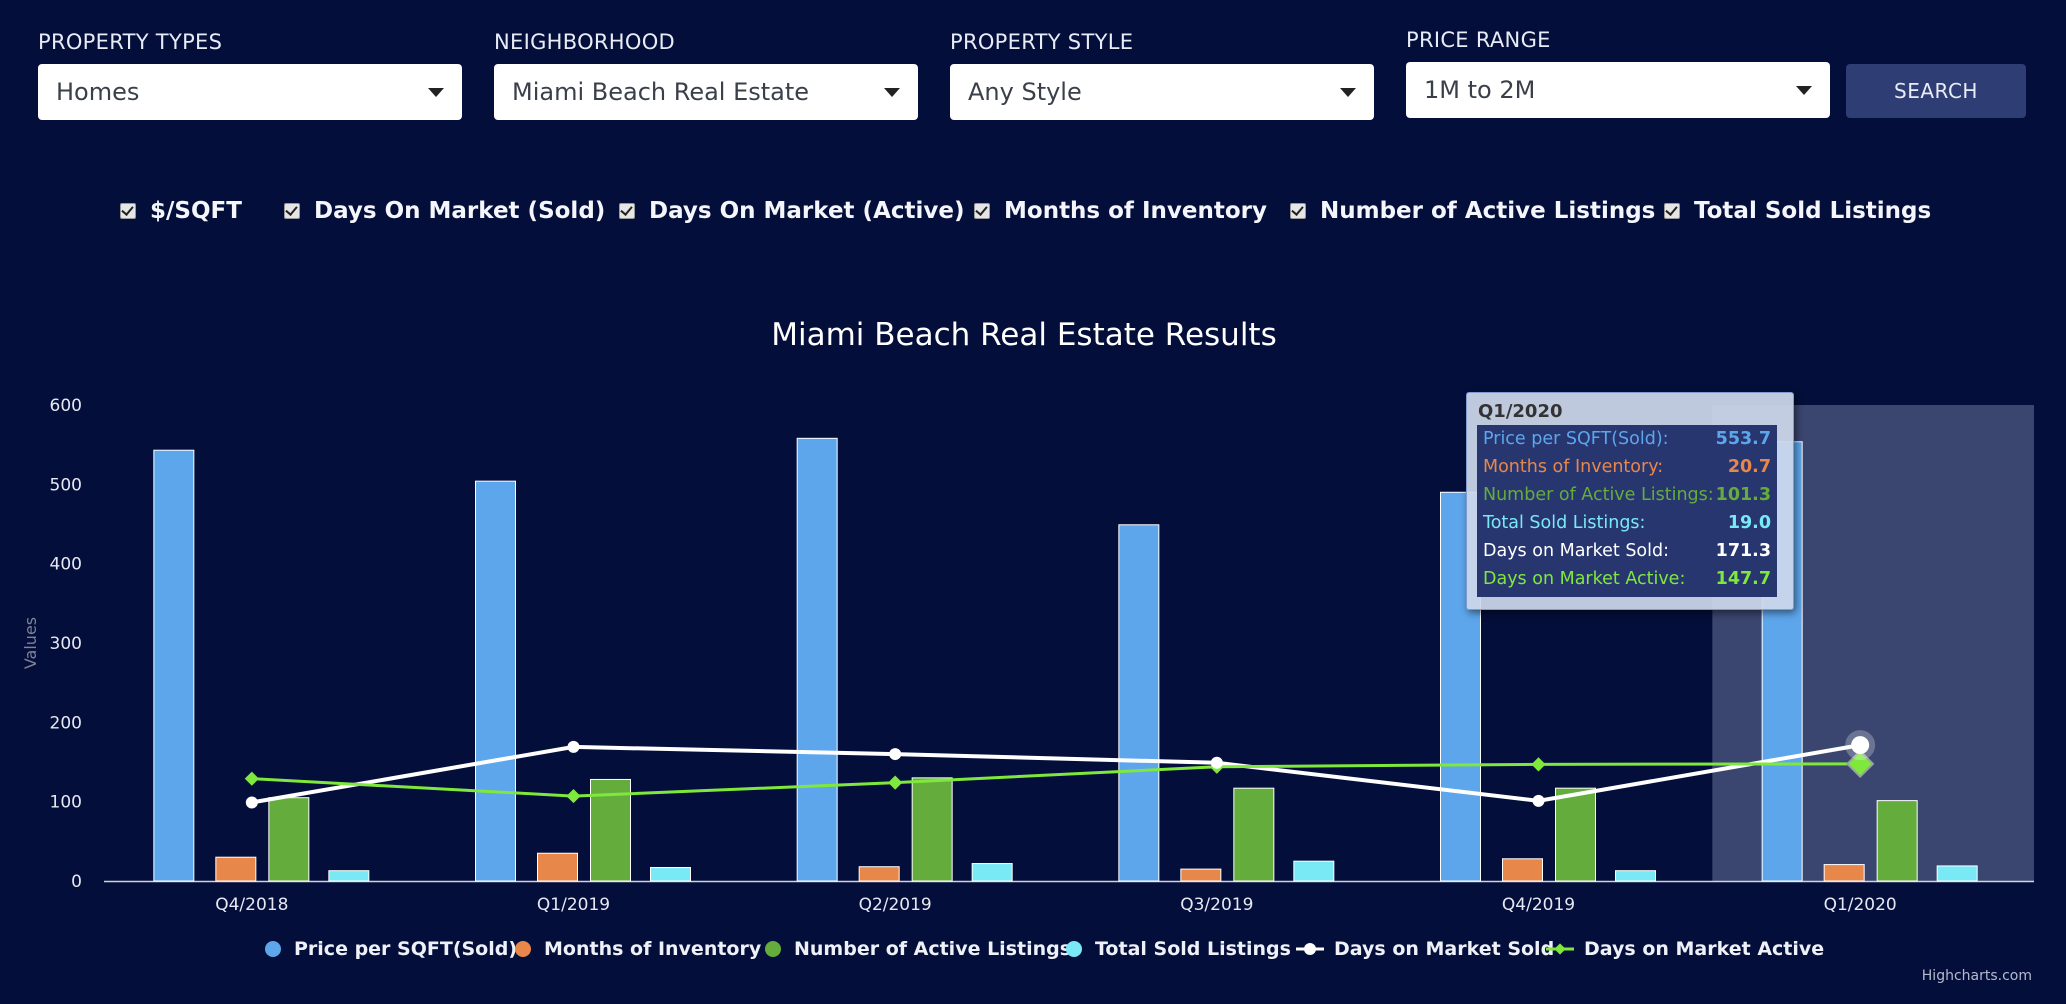 This screenshot has height=1004, width=2066. Describe the element at coordinates (1576, 551) in the screenshot. I see `tooltip-label: Days on Market Sold:` at that location.